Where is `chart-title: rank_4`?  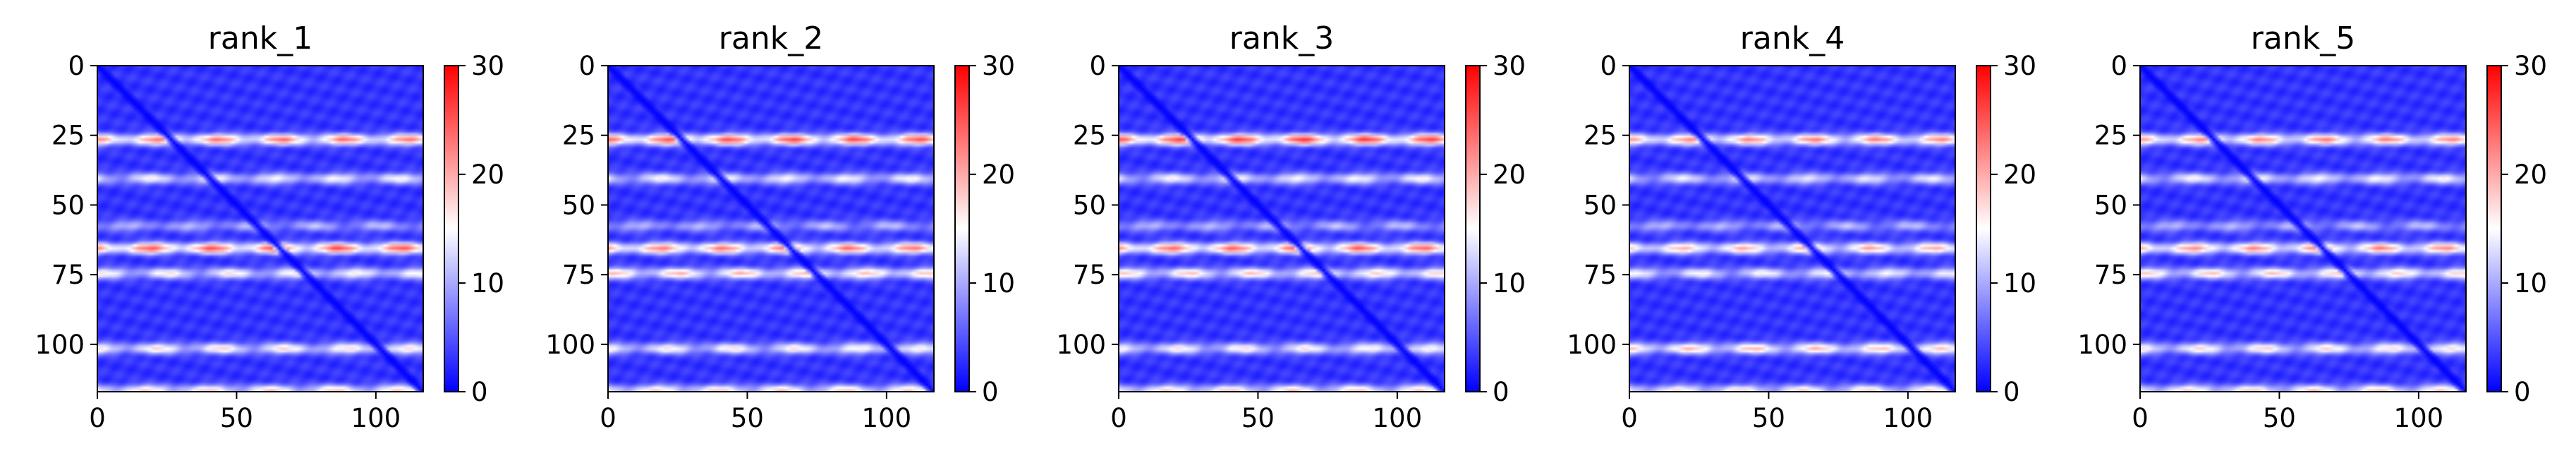 chart-title: rank_4 is located at coordinates (1792, 38).